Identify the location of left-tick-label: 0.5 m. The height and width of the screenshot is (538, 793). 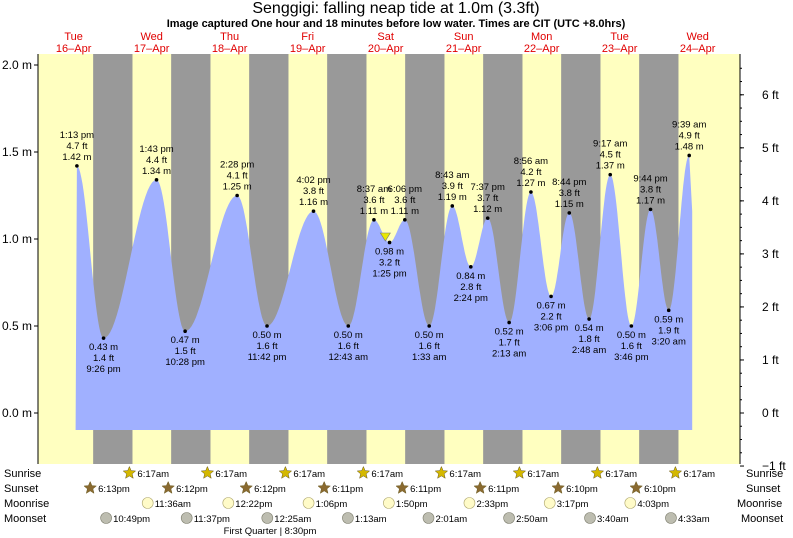
(17, 326).